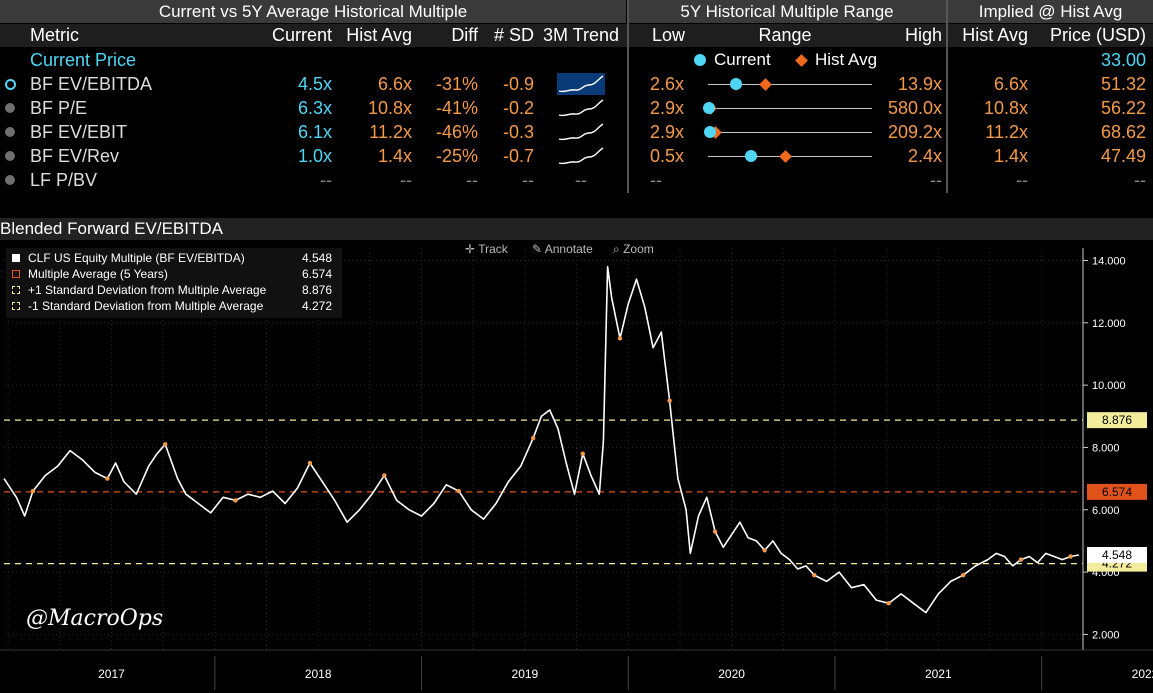 This screenshot has width=1153, height=693. I want to click on row-implied-hist-avg: 10.8x, so click(1005, 108).